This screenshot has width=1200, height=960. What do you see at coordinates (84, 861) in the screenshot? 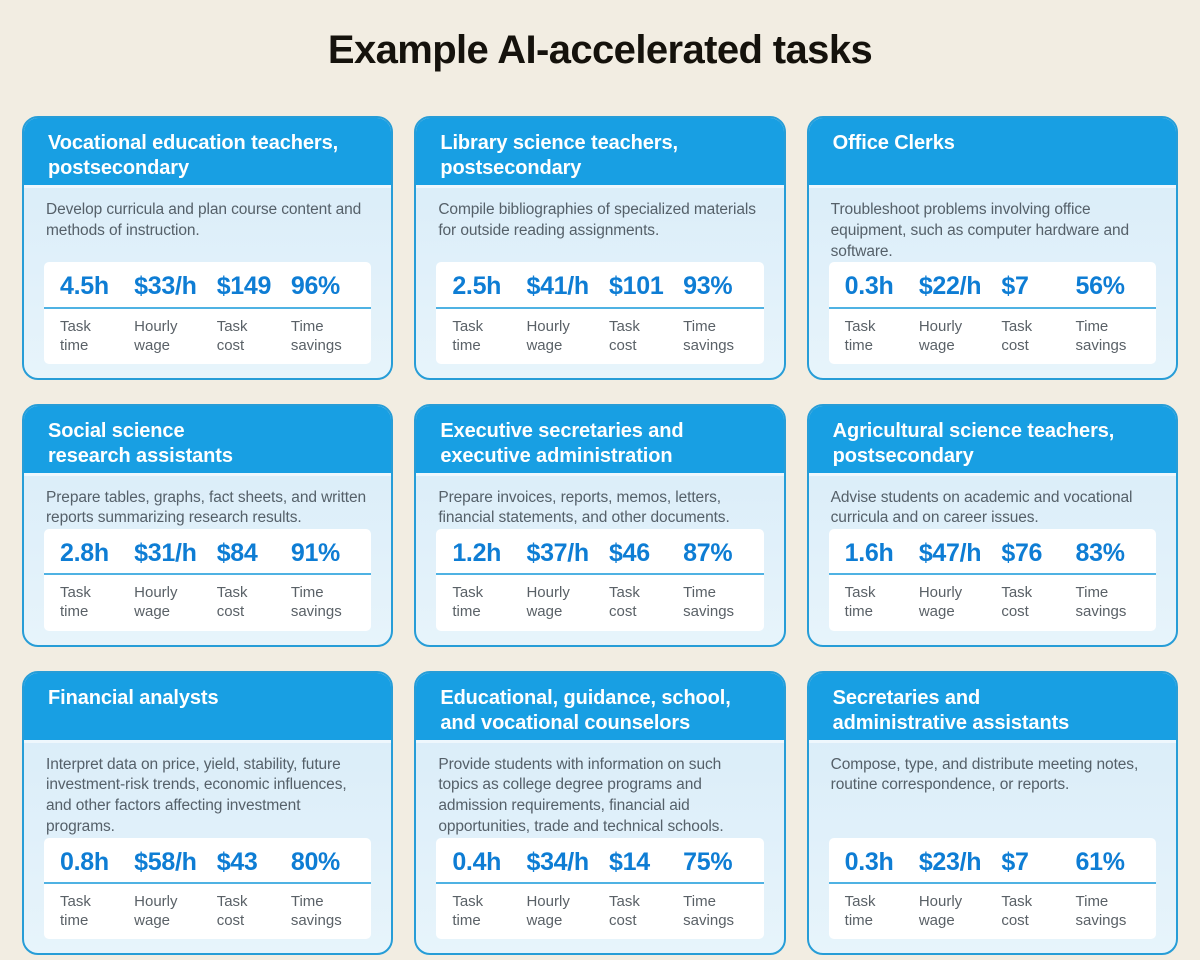
I see `stat-value-task-time: 0.8h` at bounding box center [84, 861].